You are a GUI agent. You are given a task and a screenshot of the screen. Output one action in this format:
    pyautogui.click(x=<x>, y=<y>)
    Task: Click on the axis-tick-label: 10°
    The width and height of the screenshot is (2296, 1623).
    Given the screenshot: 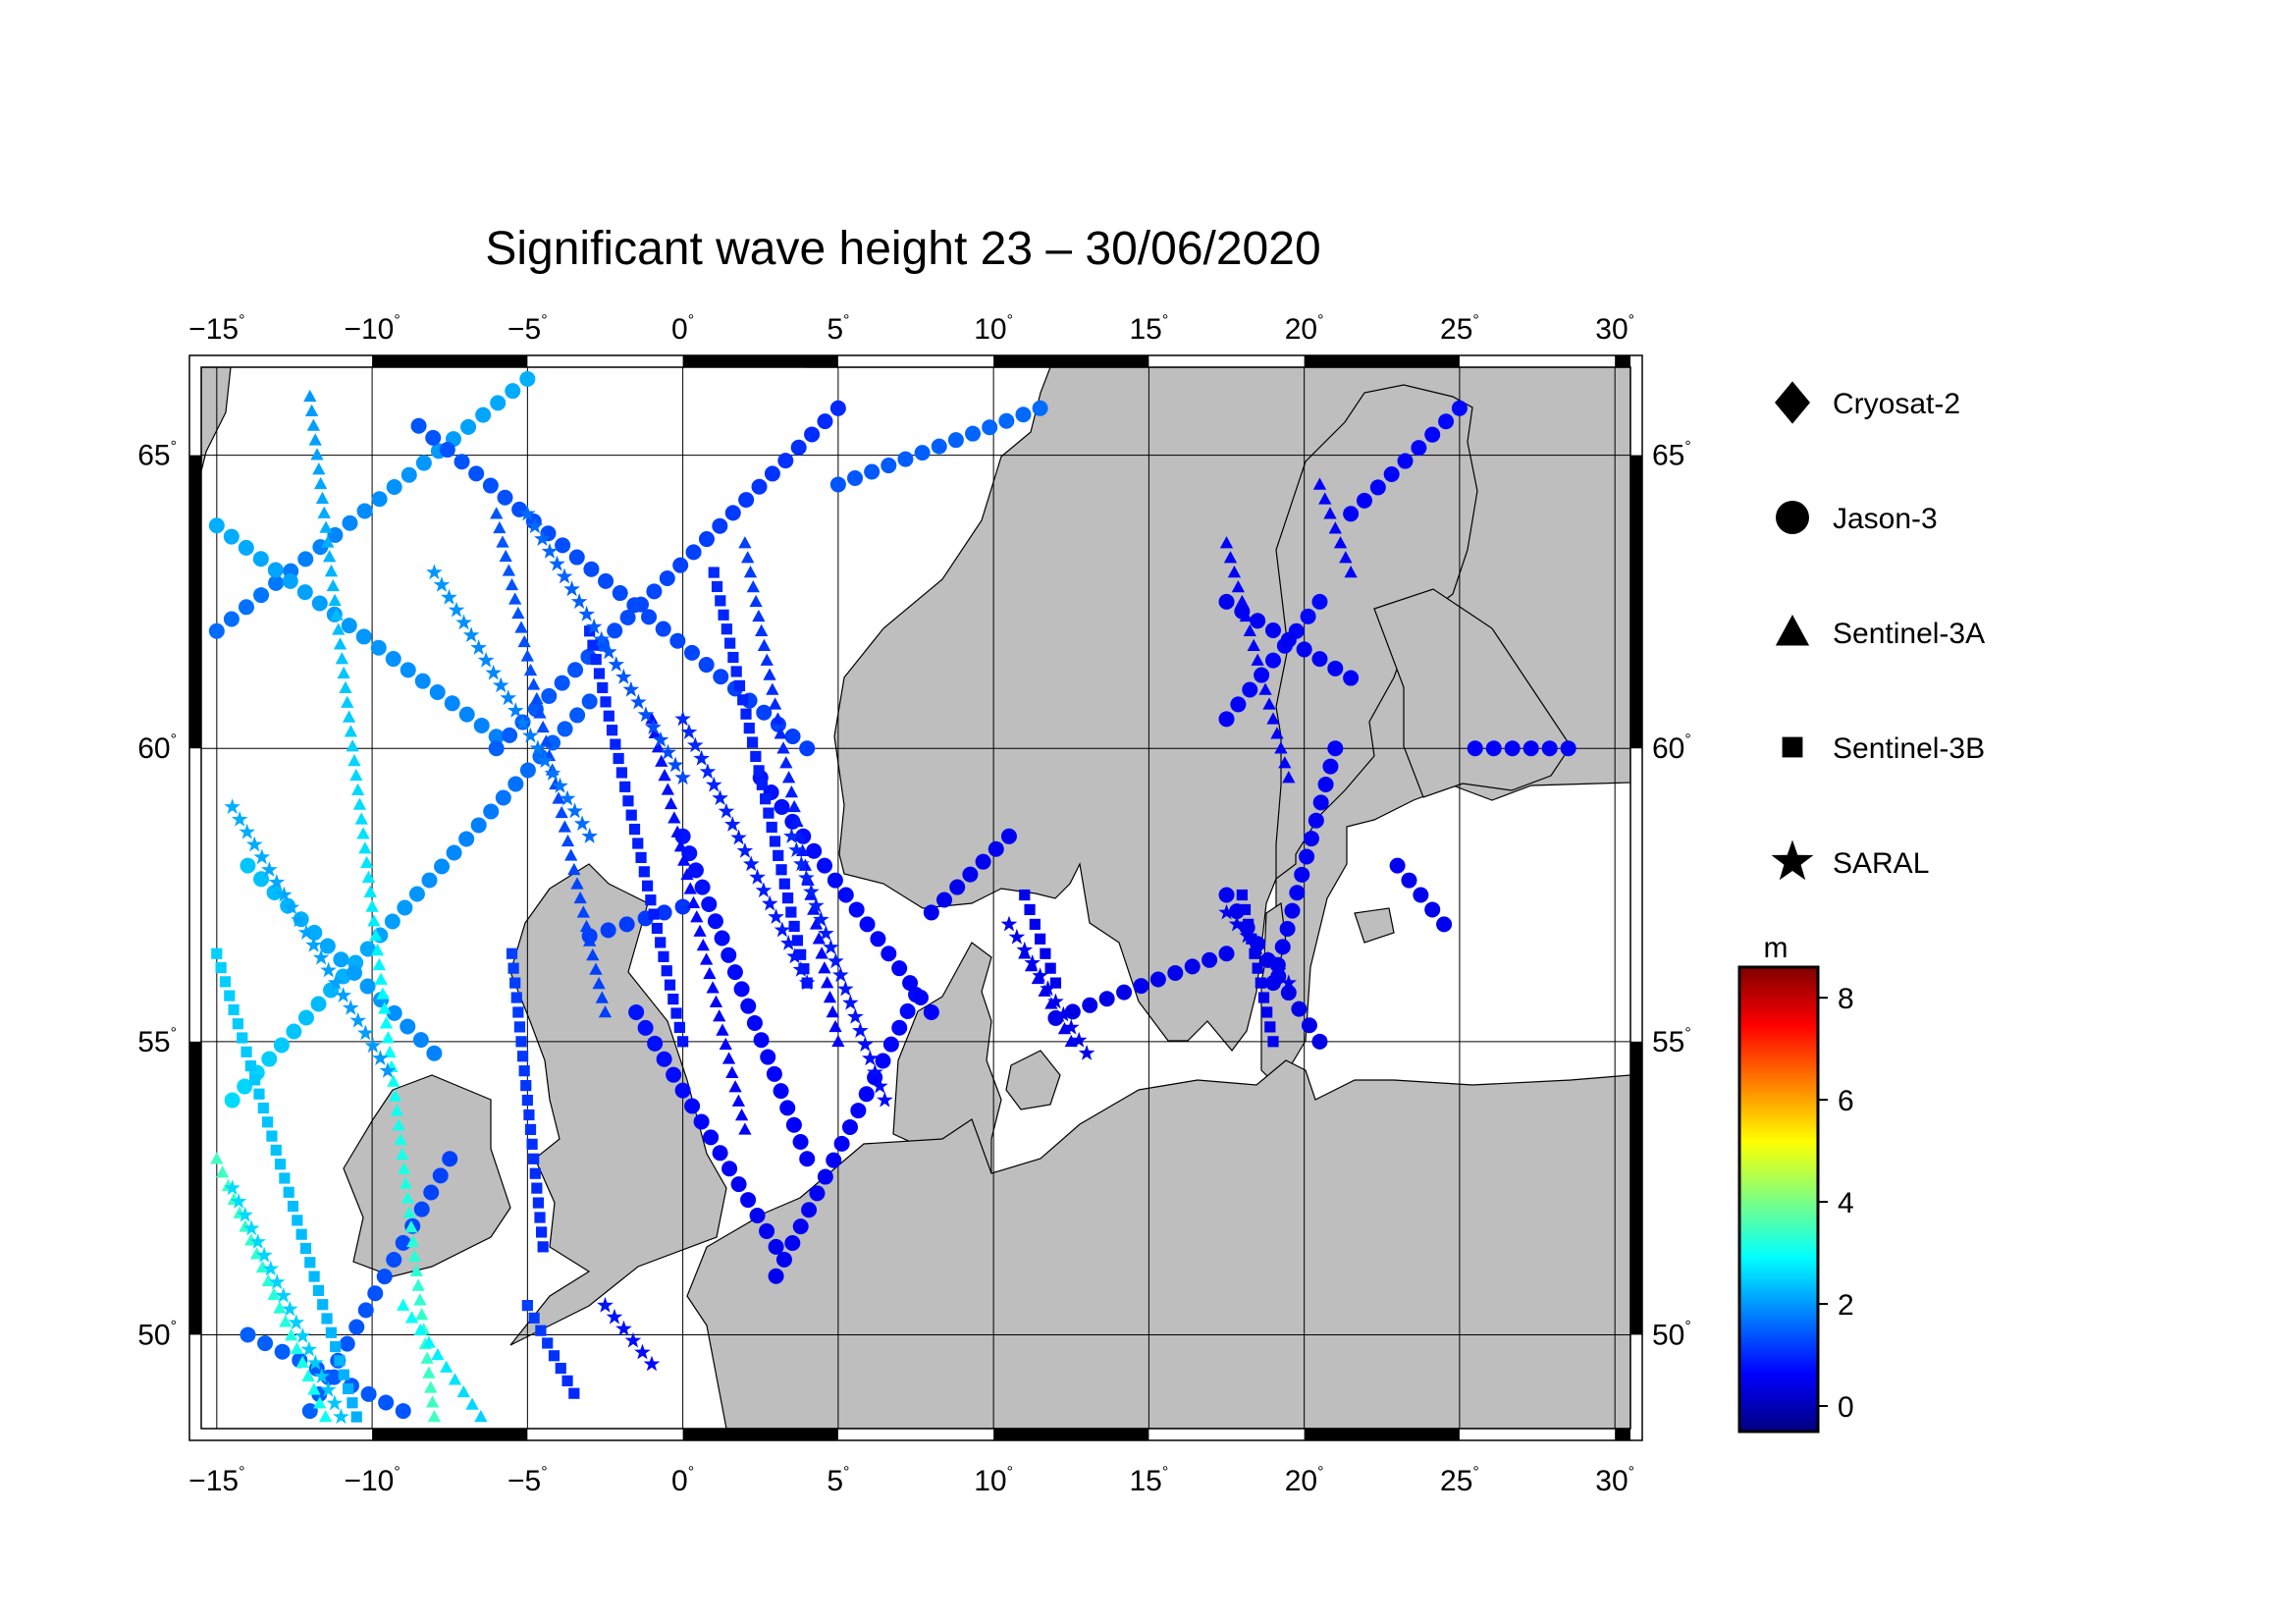 What is the action you would take?
    pyautogui.click(x=994, y=329)
    